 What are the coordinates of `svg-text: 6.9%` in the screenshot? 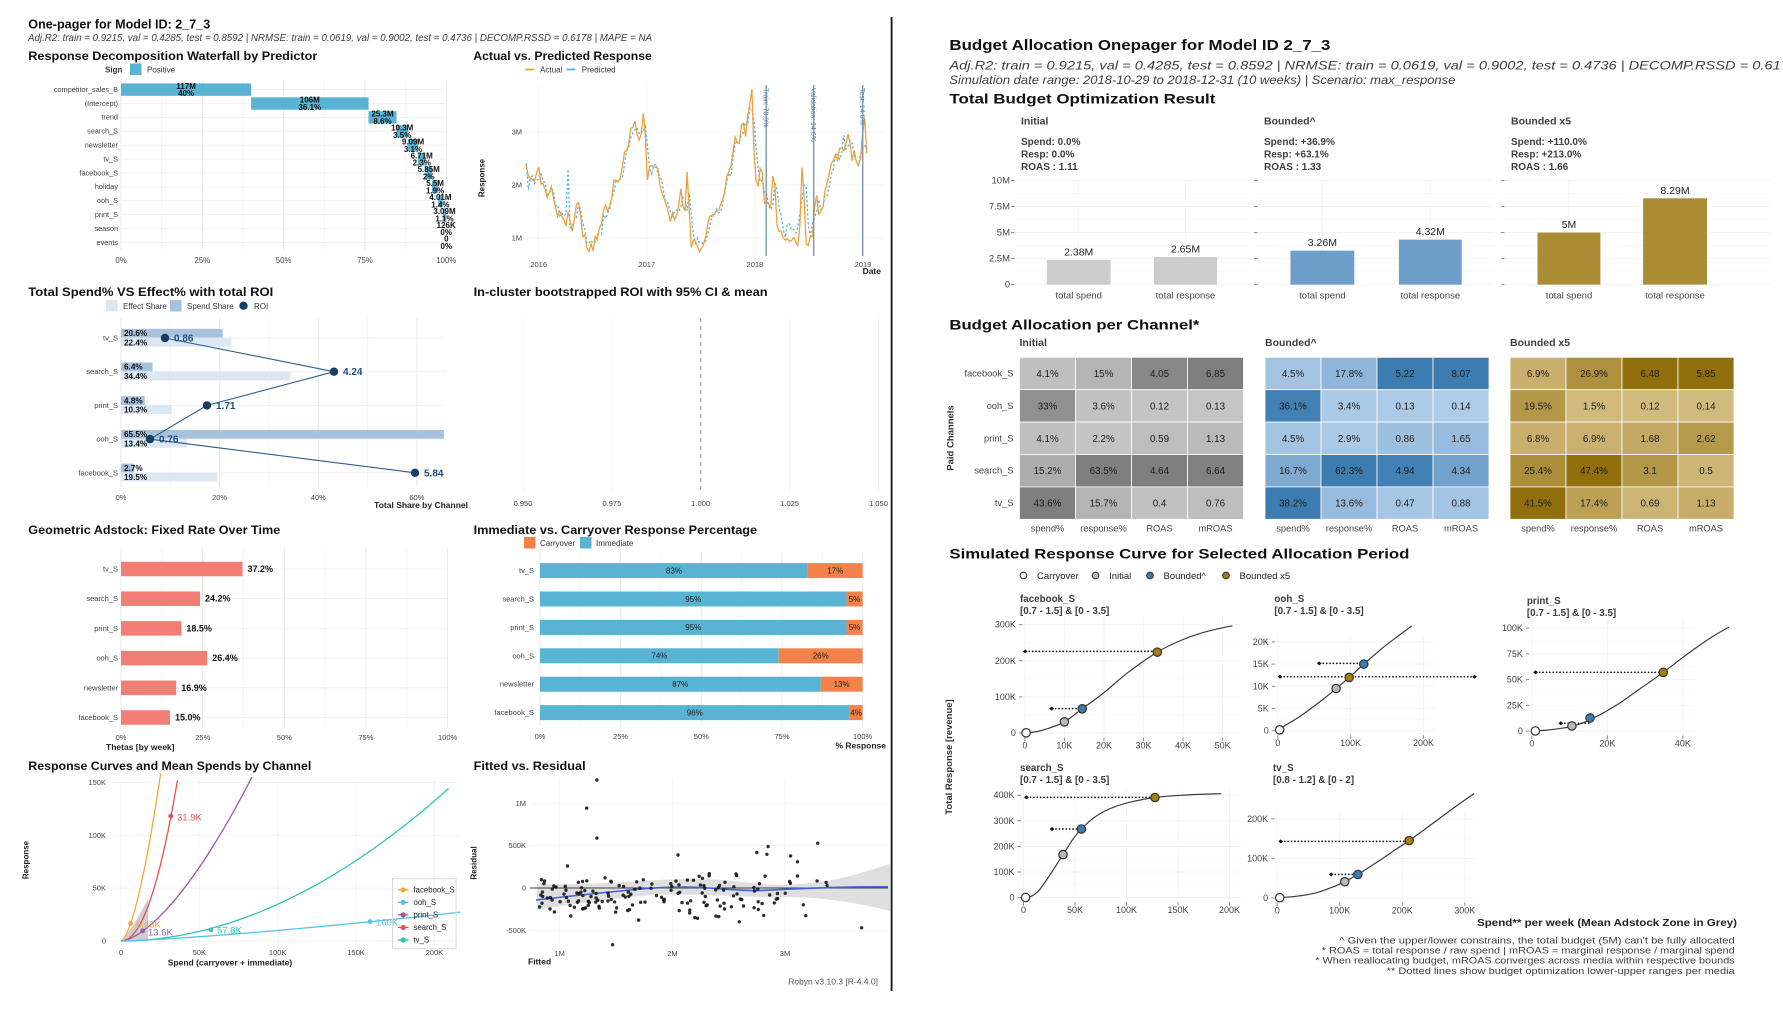 It's located at (1538, 374).